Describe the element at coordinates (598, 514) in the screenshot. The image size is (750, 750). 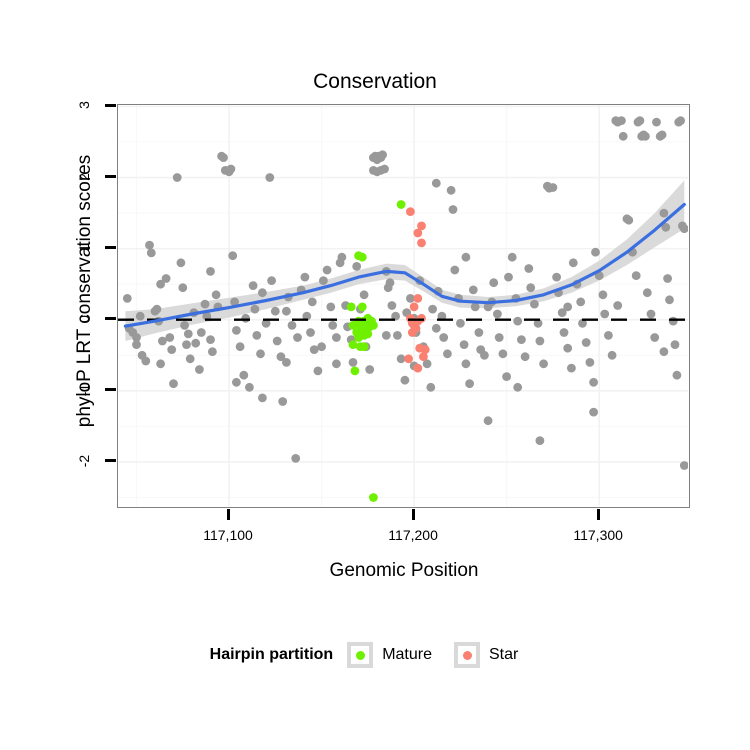
I see `x-tick-mark` at that location.